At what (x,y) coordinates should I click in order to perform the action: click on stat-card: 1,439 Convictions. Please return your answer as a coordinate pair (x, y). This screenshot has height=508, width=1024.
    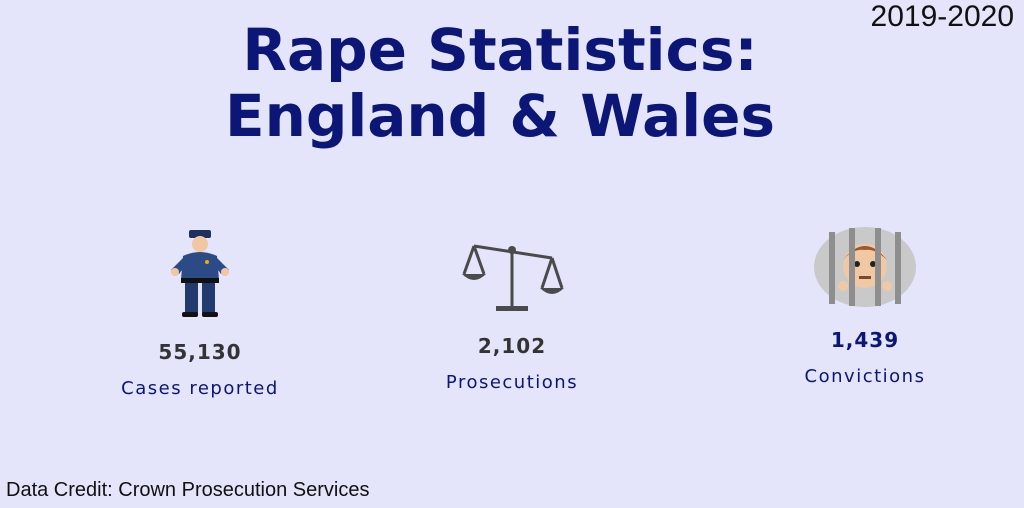
    Looking at the image, I should click on (865, 306).